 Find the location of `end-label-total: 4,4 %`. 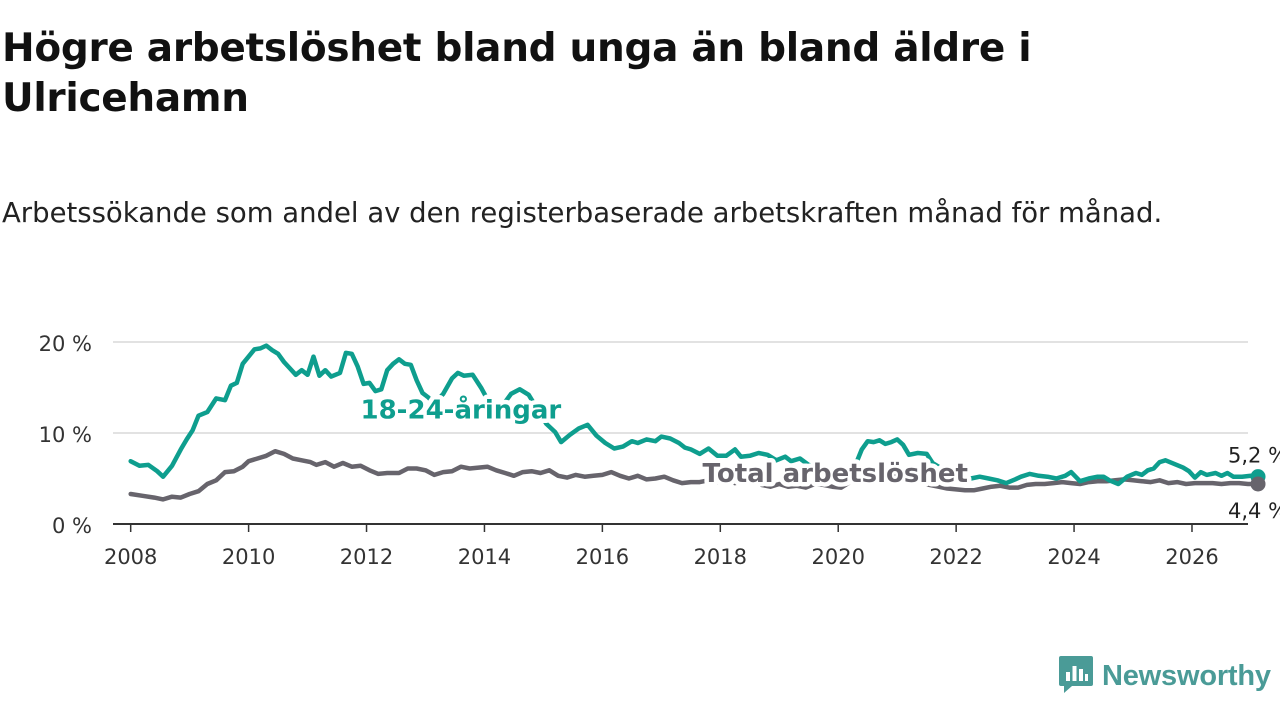

end-label-total: 4,4 % is located at coordinates (1254, 511).